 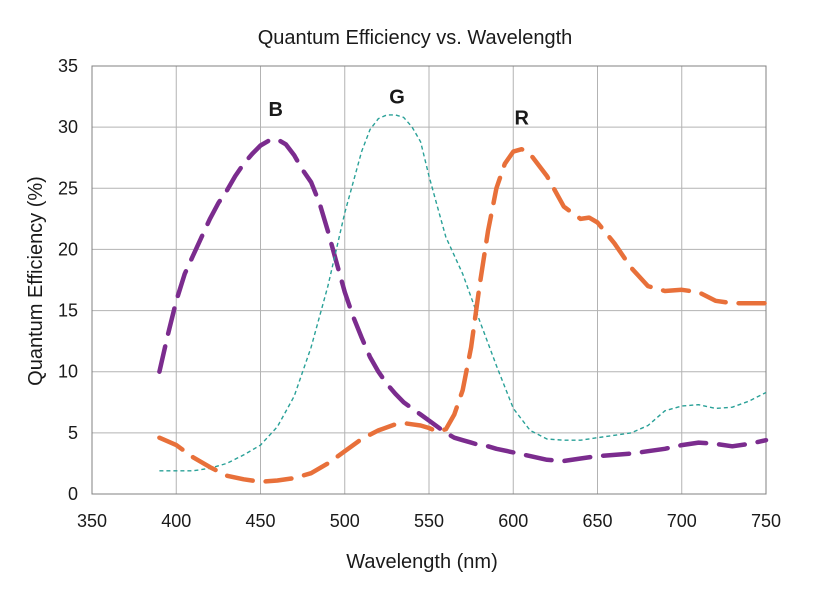 What do you see at coordinates (68, 249) in the screenshot?
I see `y-tick-label: 20` at bounding box center [68, 249].